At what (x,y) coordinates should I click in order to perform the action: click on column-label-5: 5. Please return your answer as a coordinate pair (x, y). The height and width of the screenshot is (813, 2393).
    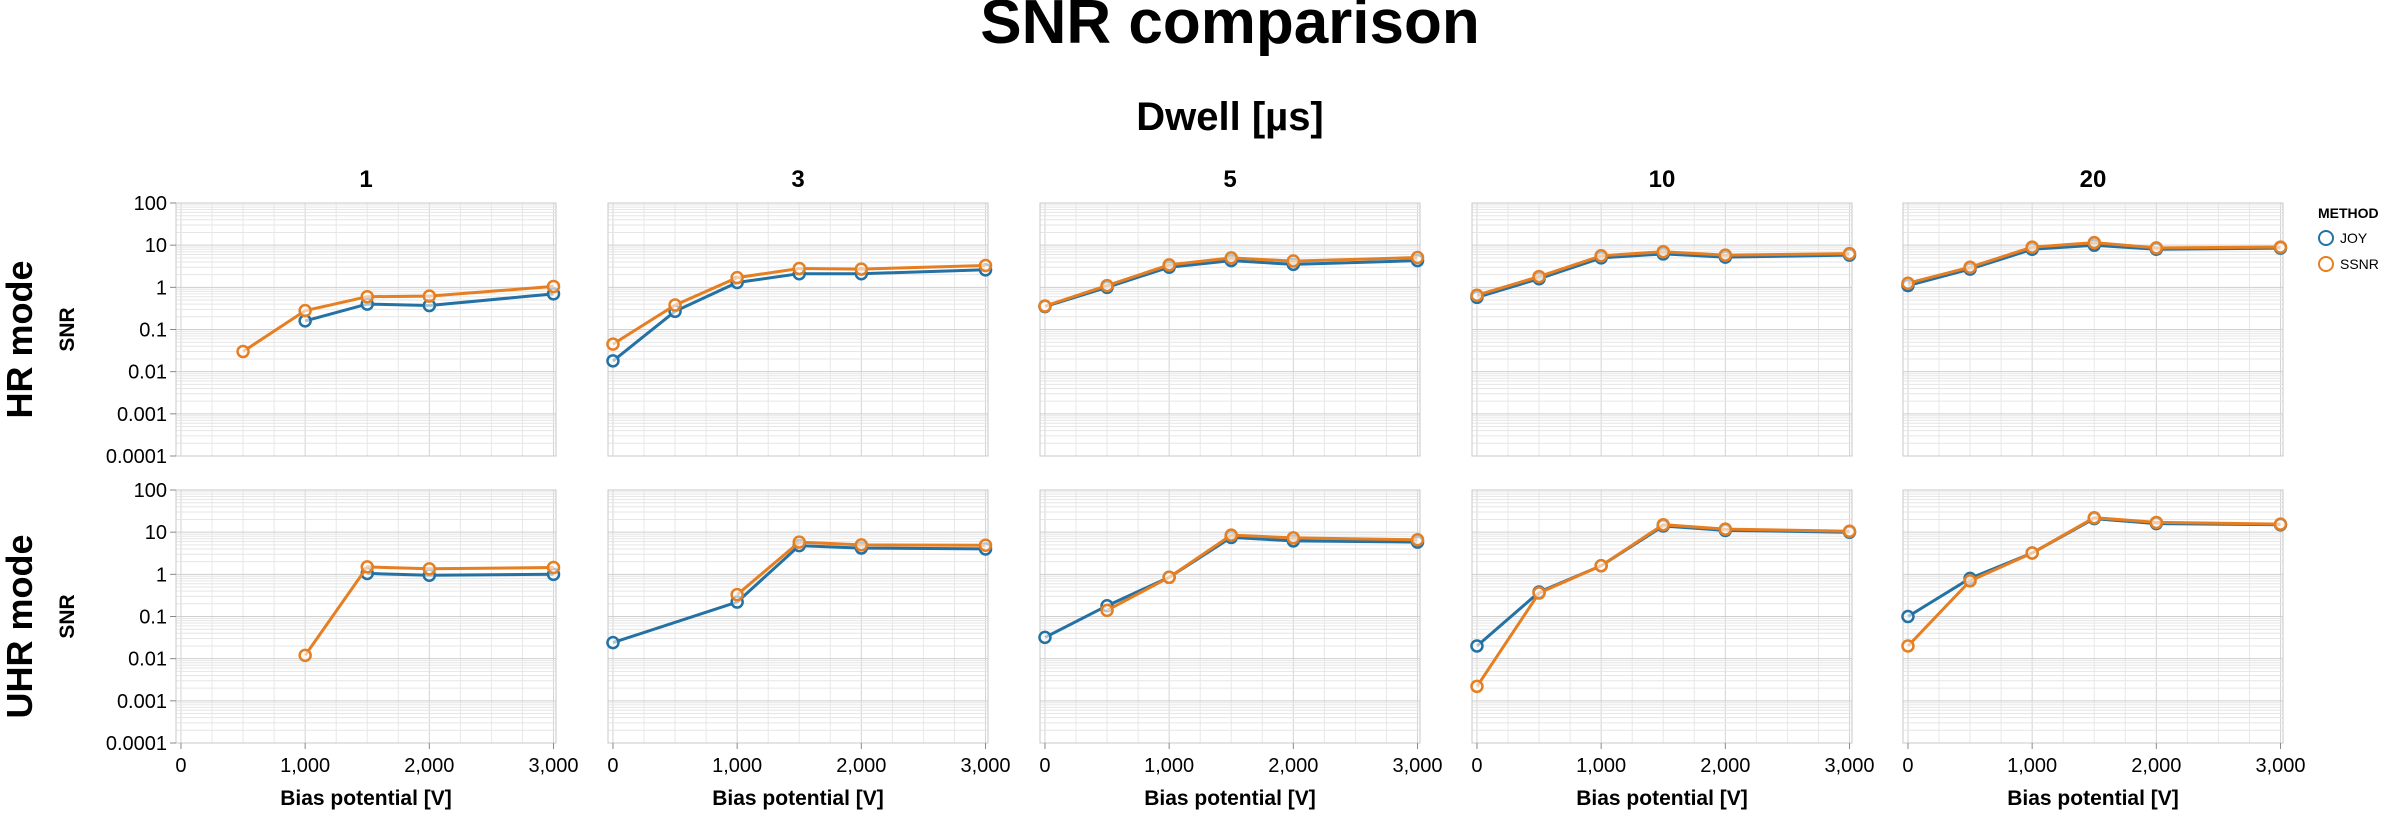
    Looking at the image, I should click on (1229, 179).